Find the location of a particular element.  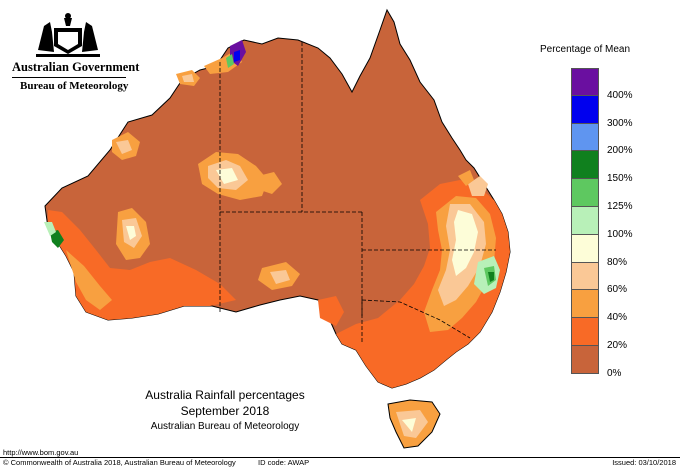

legend-label: 200% is located at coordinates (620, 151).